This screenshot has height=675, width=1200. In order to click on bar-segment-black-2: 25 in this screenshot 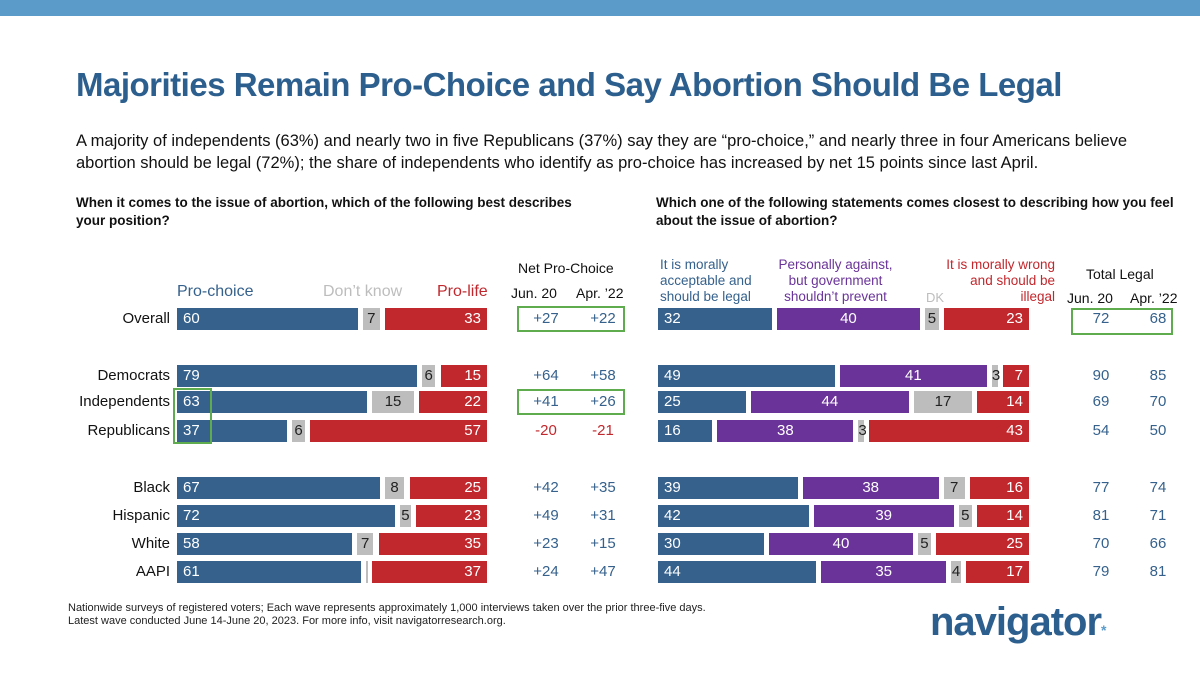, I will do `click(448, 488)`.